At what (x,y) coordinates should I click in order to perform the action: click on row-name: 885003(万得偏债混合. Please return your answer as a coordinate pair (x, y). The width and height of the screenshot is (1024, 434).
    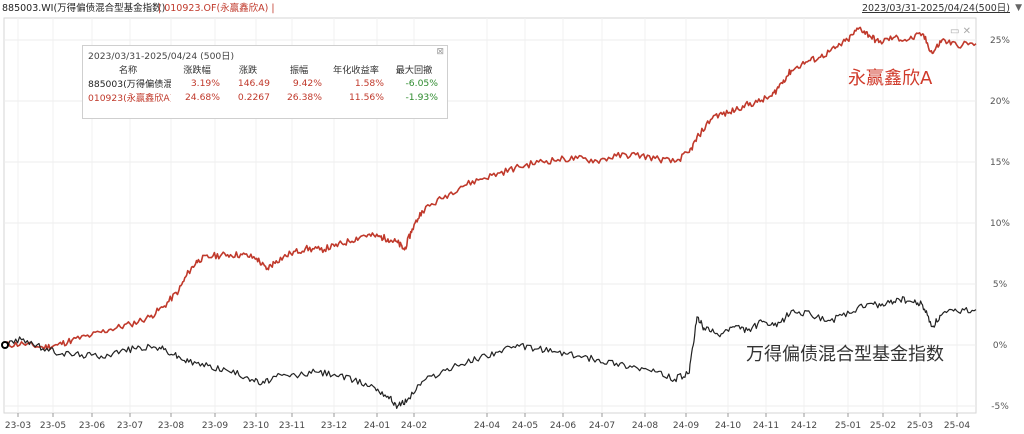
    Looking at the image, I should click on (129, 84).